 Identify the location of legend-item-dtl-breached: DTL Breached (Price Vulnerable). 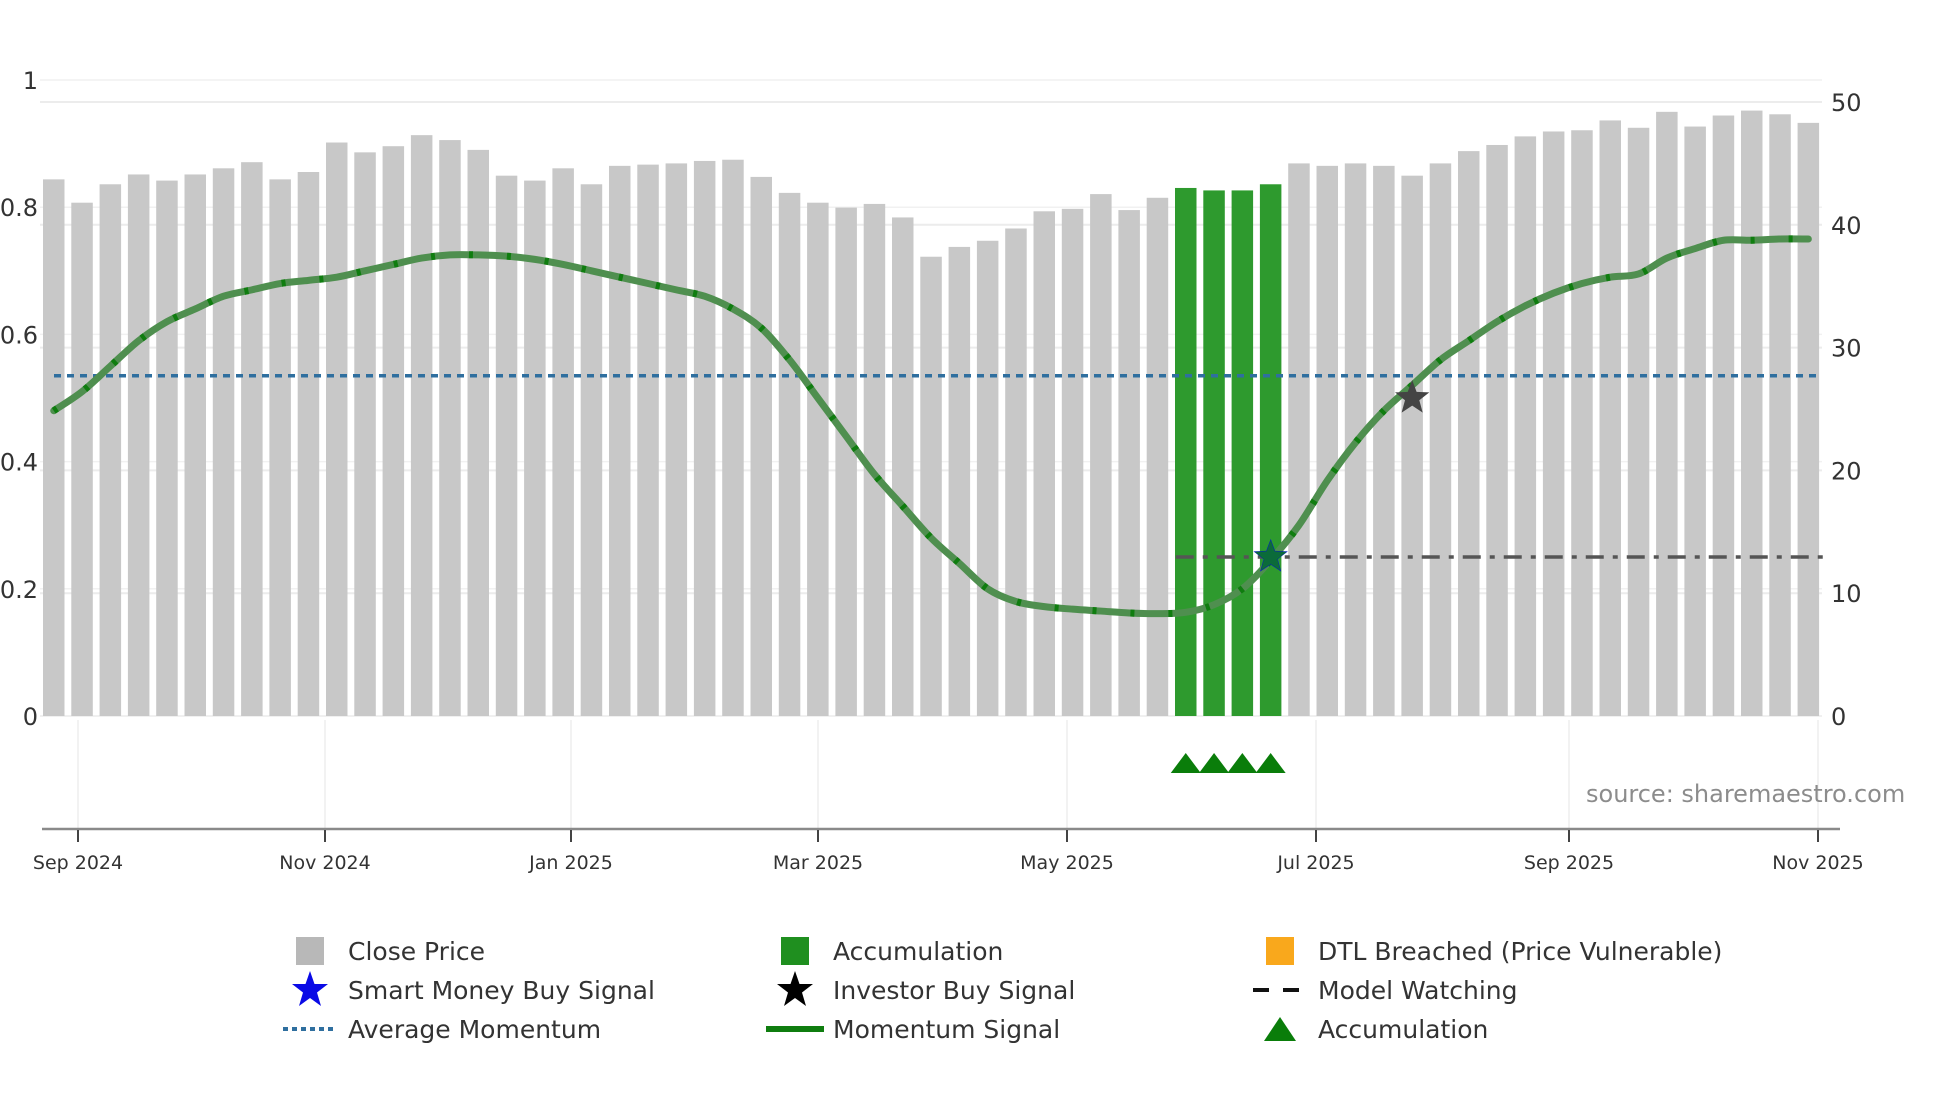
(1486, 951).